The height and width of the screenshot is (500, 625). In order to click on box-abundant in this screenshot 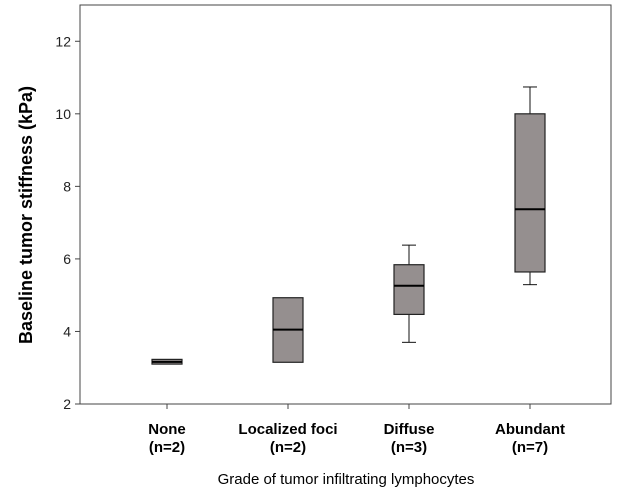, I will do `click(530, 186)`.